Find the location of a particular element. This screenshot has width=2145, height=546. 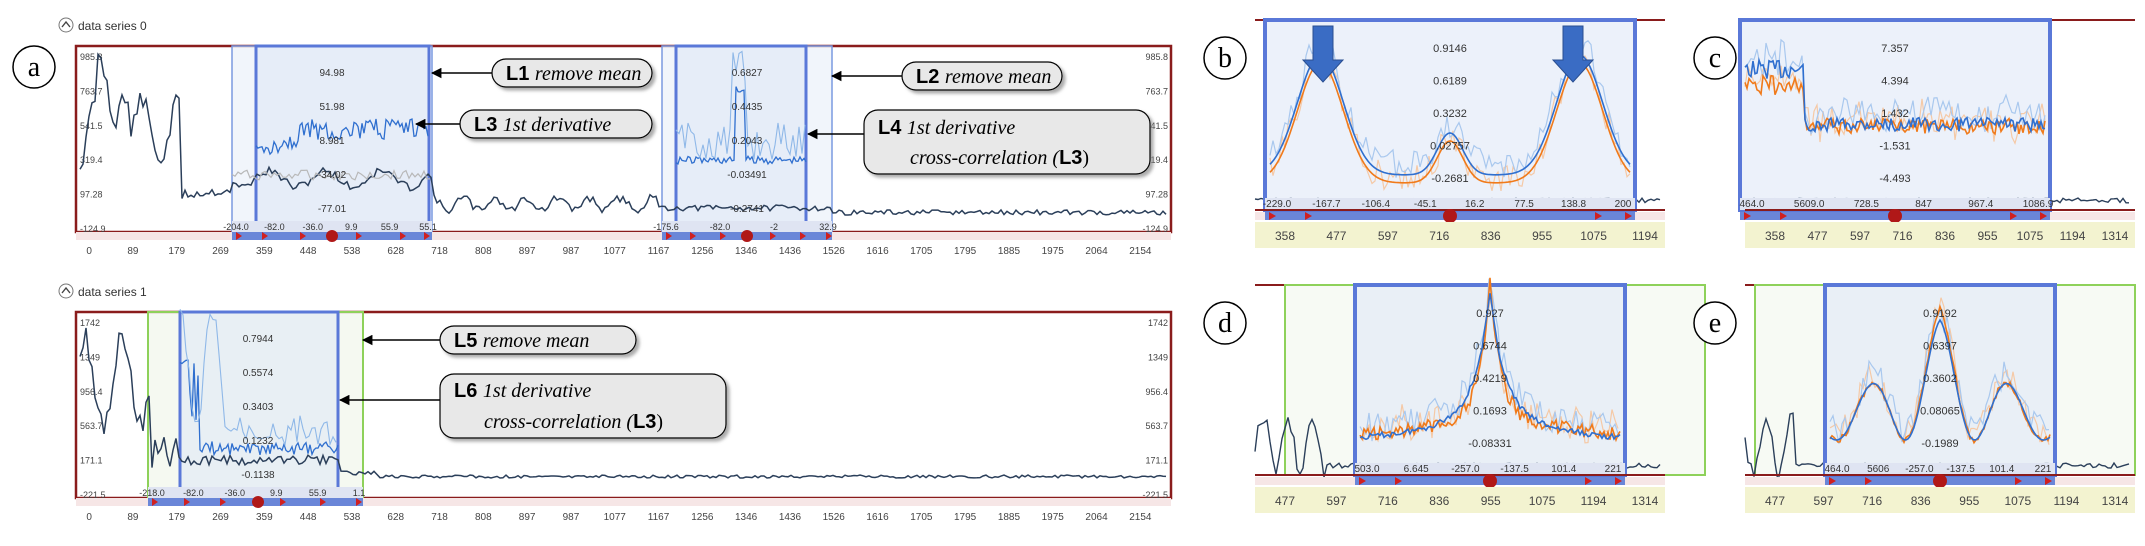

series1-header: data series 1 is located at coordinates (102, 291).